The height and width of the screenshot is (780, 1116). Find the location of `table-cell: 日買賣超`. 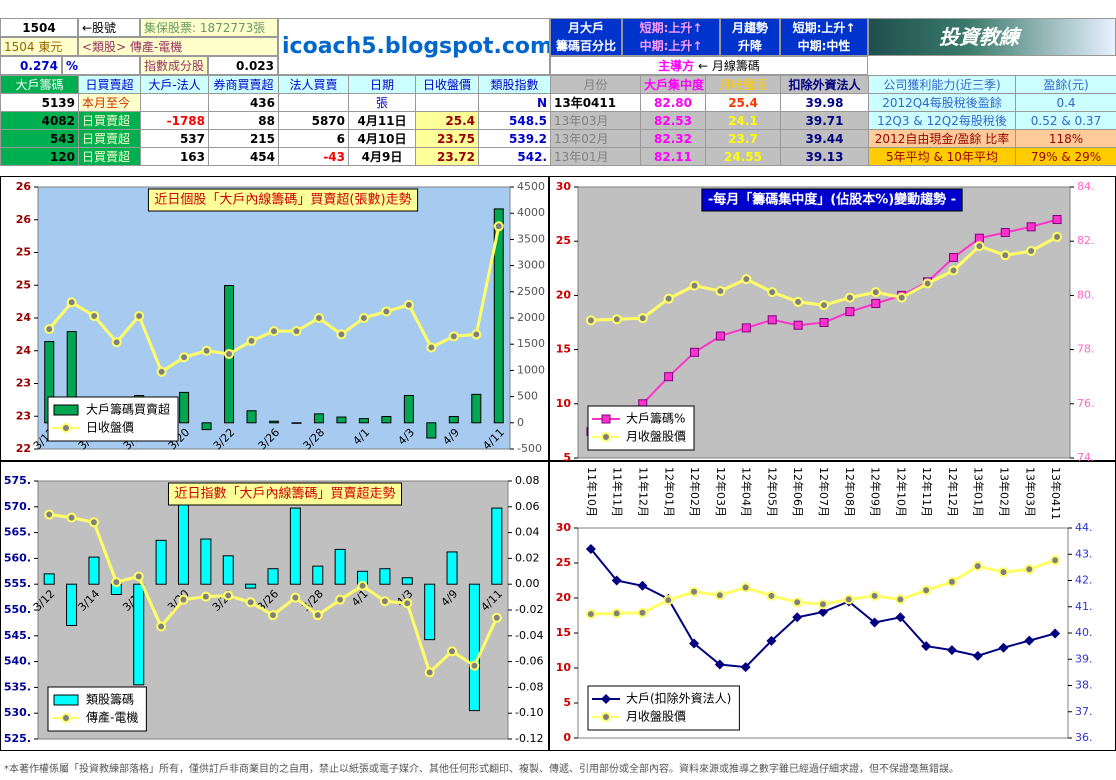

table-cell: 日買賣超 is located at coordinates (109, 120).